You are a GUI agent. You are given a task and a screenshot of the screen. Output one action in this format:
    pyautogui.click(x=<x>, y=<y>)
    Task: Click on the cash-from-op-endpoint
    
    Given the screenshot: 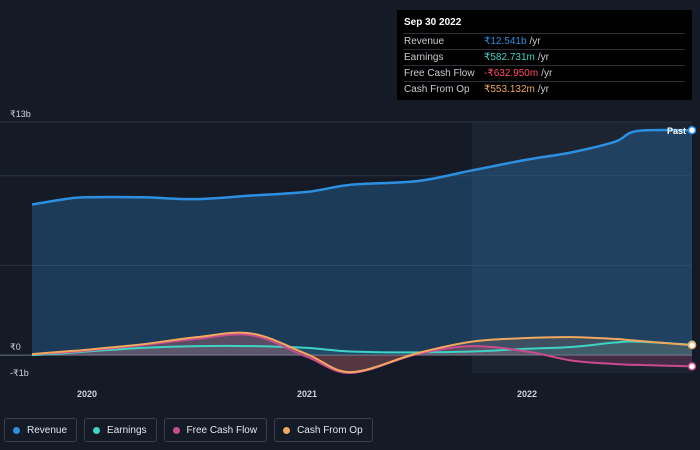 What is the action you would take?
    pyautogui.click(x=692, y=345)
    